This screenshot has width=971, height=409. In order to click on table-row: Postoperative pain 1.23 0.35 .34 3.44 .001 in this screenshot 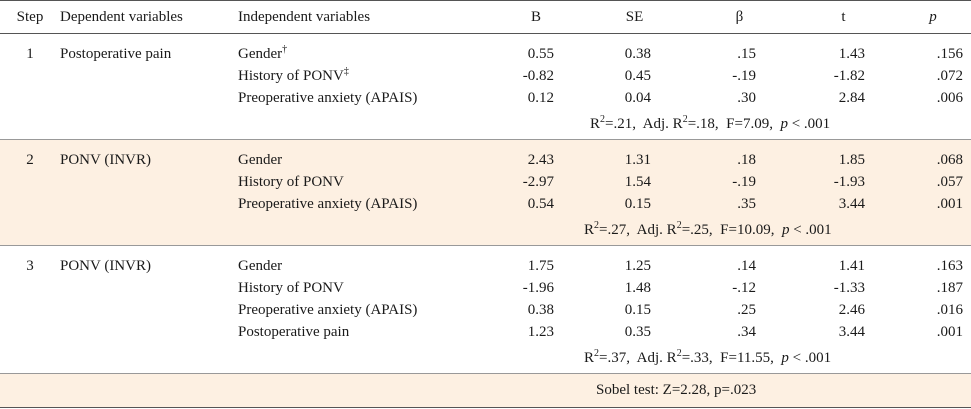, I will do `click(485, 333)`.